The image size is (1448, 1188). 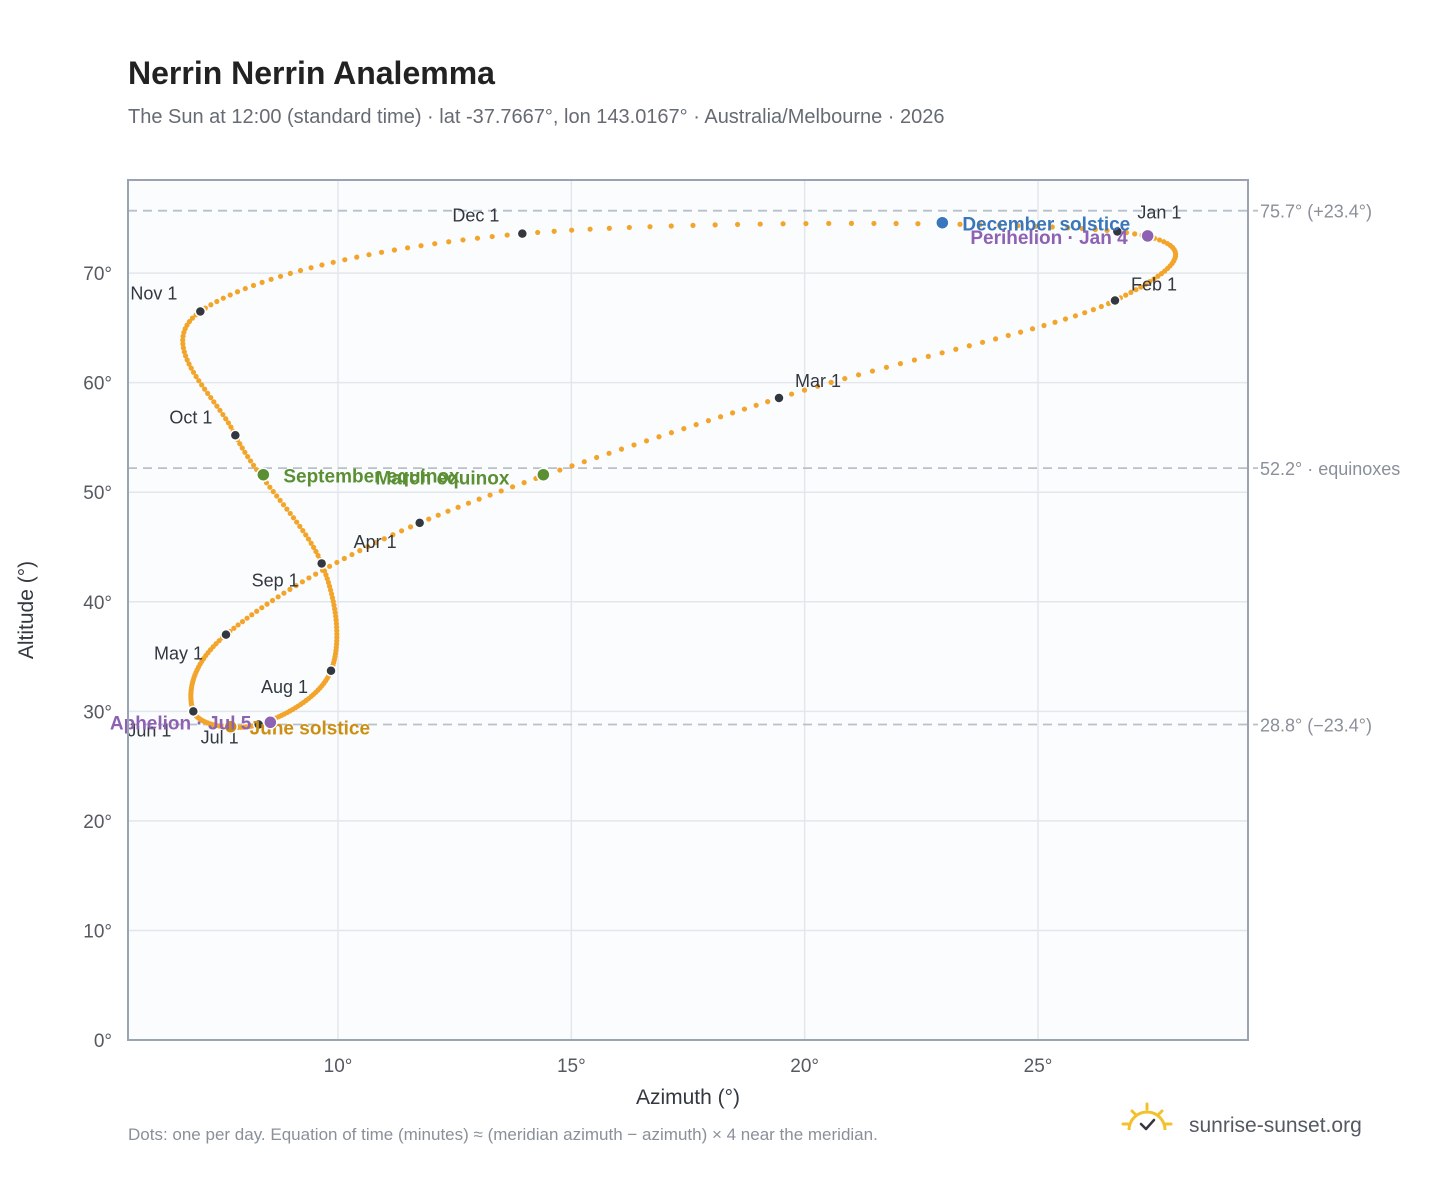 I want to click on month-marker, so click(x=779, y=398).